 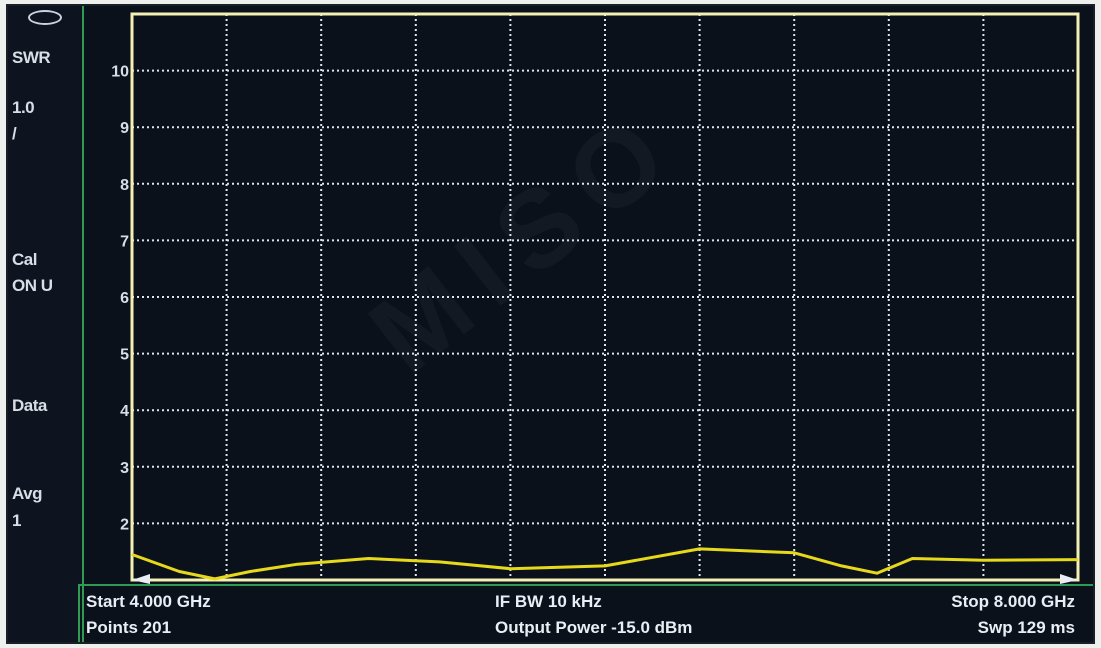 I want to click on format-label: SWR, so click(x=31, y=57).